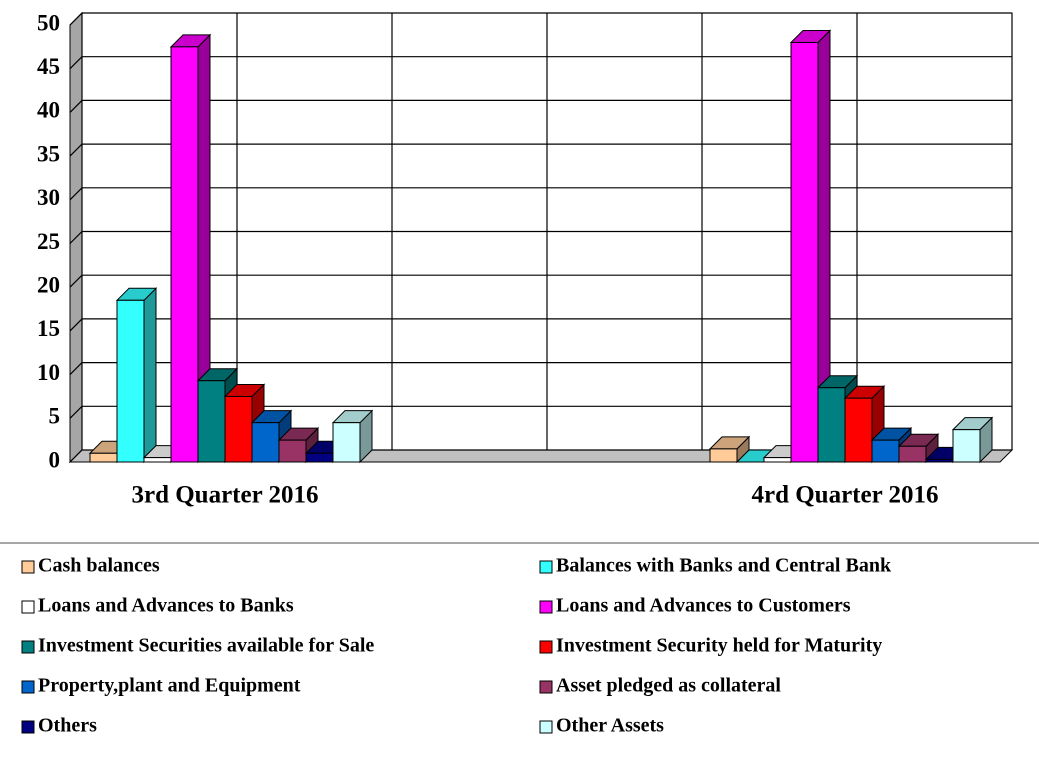  I want to click on y-tick-label: 40, so click(48, 110).